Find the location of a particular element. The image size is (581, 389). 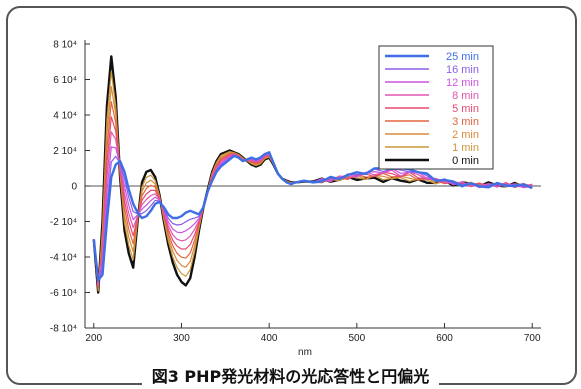

y-tick-label: -6 10⁴ is located at coordinates (63, 293).